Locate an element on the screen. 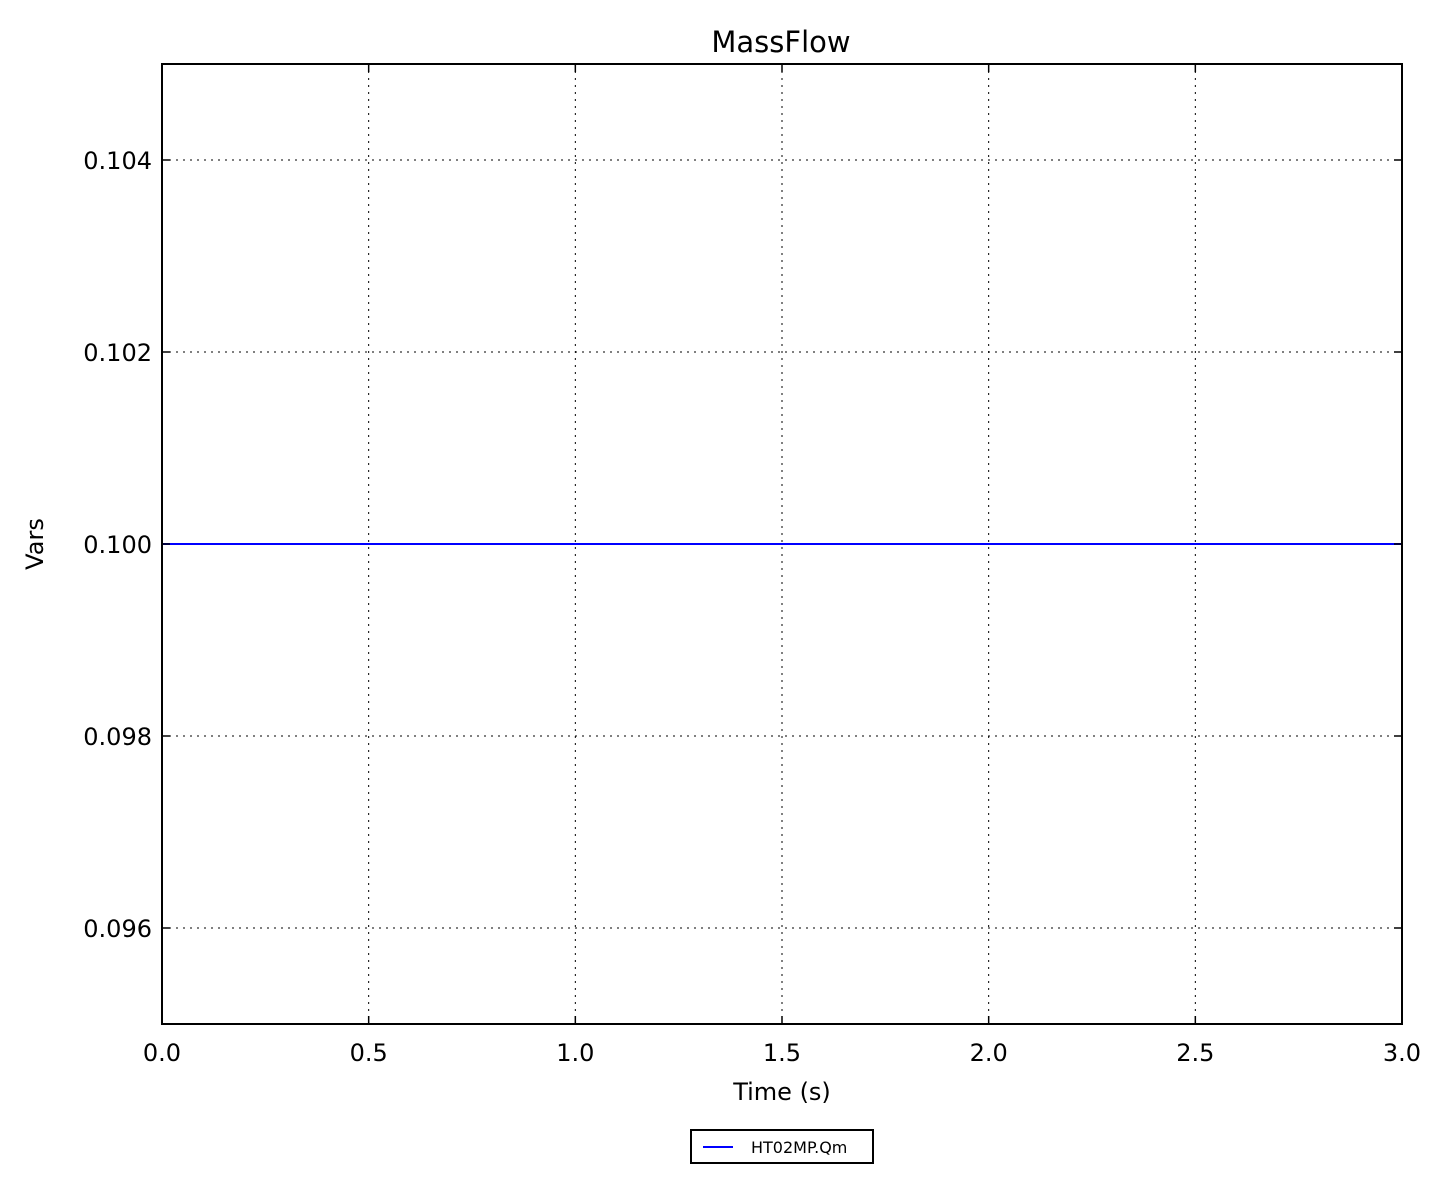  legend-label-ht02mp-qm: HT02MP.Qm is located at coordinates (799, 1147).